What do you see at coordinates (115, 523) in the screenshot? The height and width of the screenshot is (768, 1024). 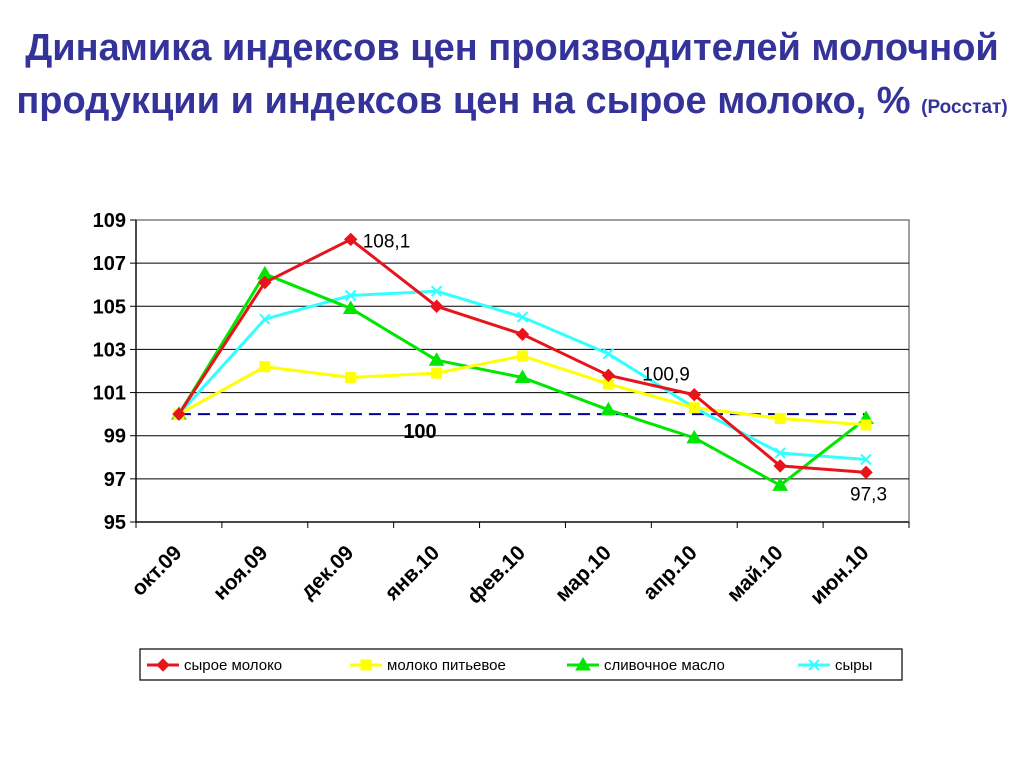 I see `y-tick-label: 95` at bounding box center [115, 523].